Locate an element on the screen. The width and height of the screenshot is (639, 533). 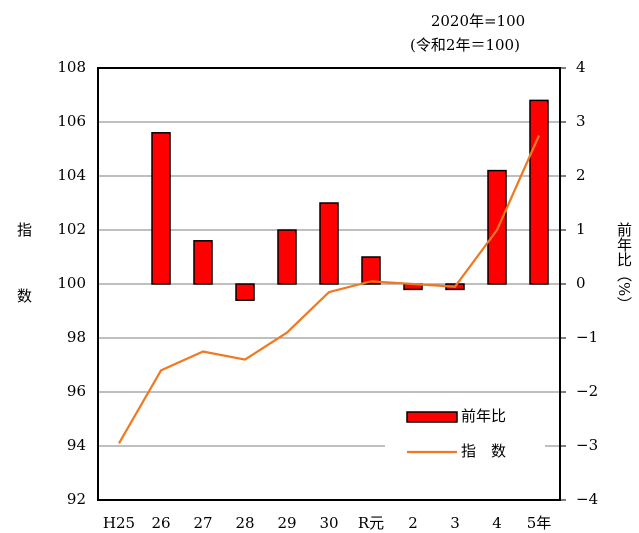
x-tick-label: 27 is located at coordinates (202, 523).